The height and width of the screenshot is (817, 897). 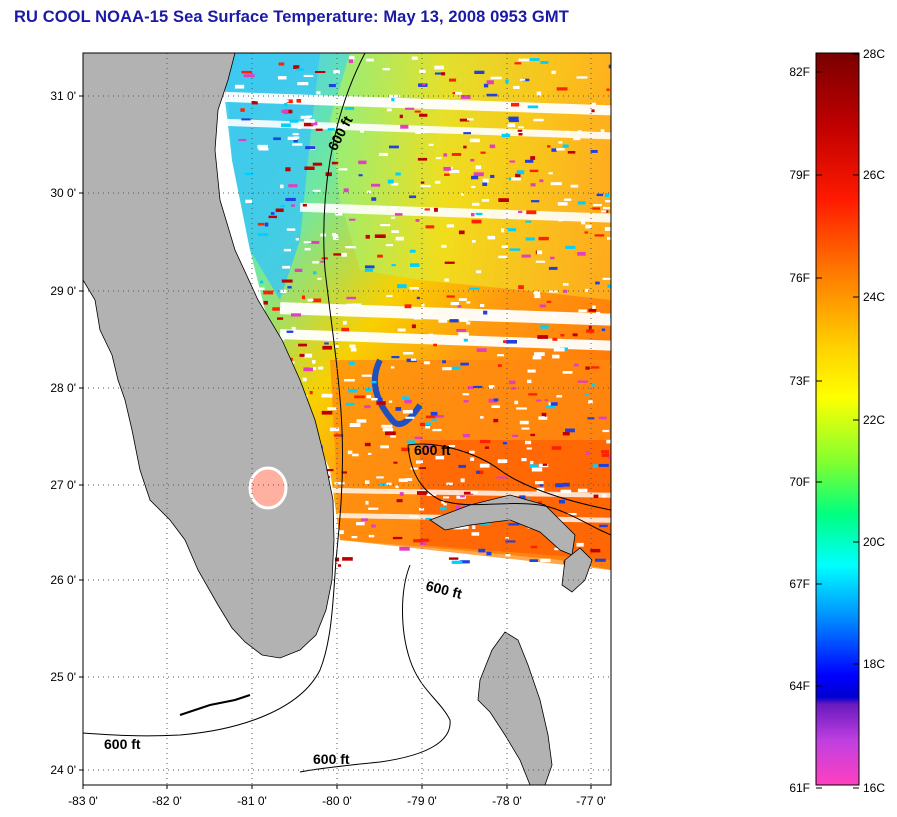 What do you see at coordinates (577, 570) in the screenshot?
I see `eleuthera-land` at bounding box center [577, 570].